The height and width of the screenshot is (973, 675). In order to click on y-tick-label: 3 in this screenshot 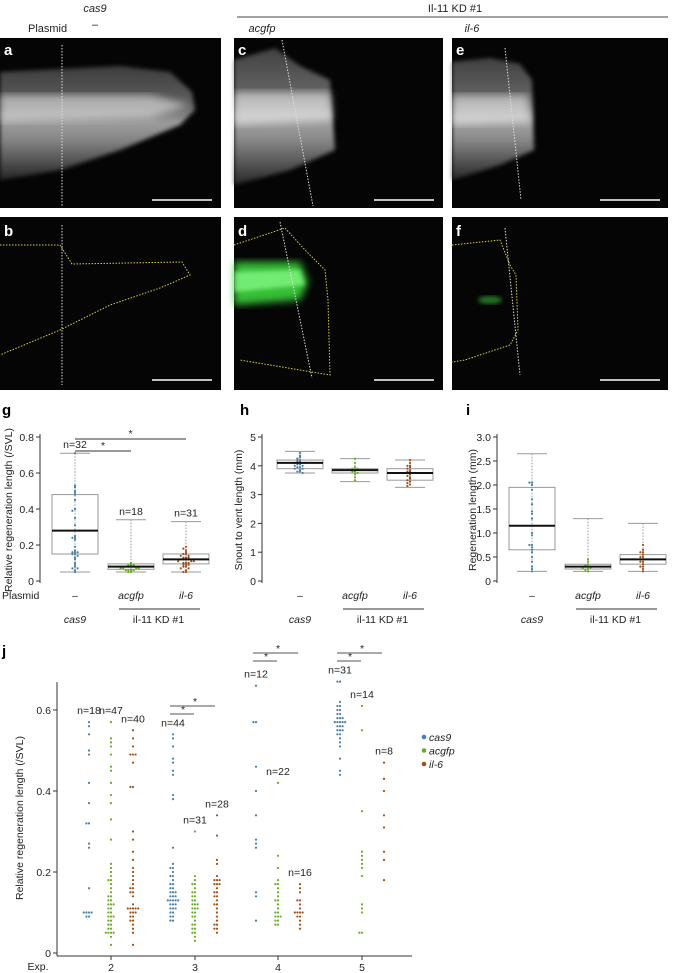, I will do `click(253, 496)`.